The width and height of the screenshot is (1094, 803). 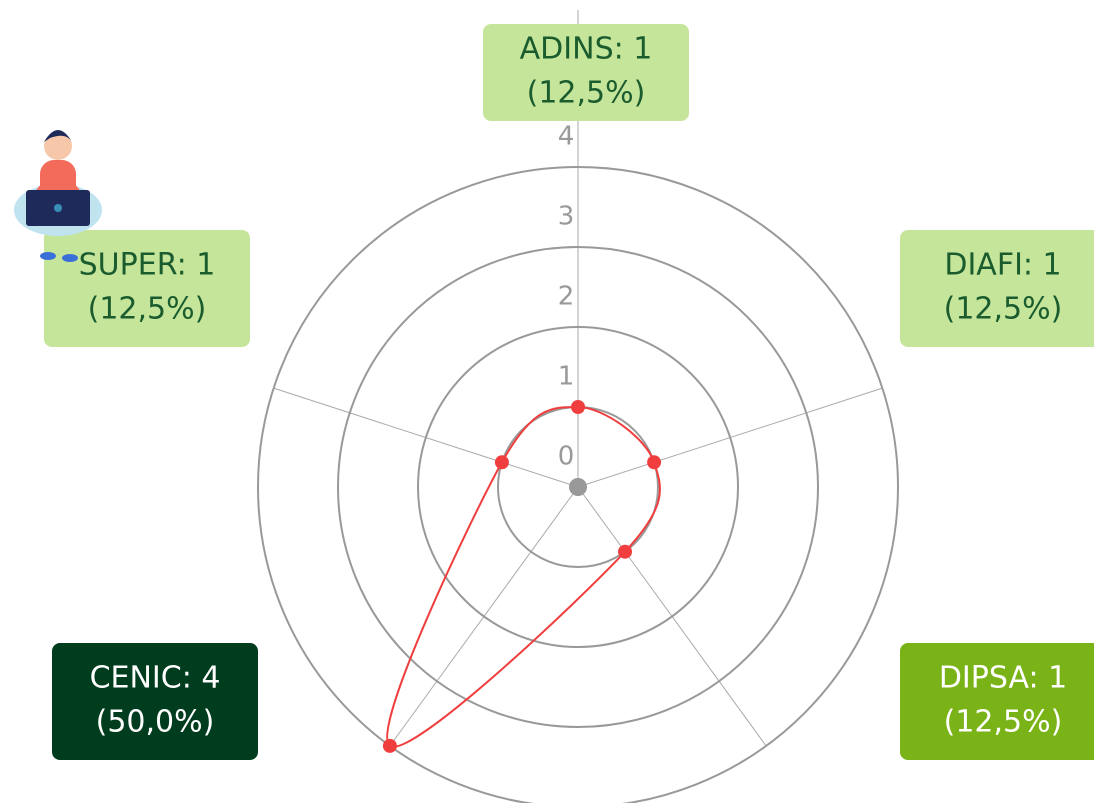 I want to click on label-box: DIPSA: 1 (12,5%), so click(x=997, y=701).